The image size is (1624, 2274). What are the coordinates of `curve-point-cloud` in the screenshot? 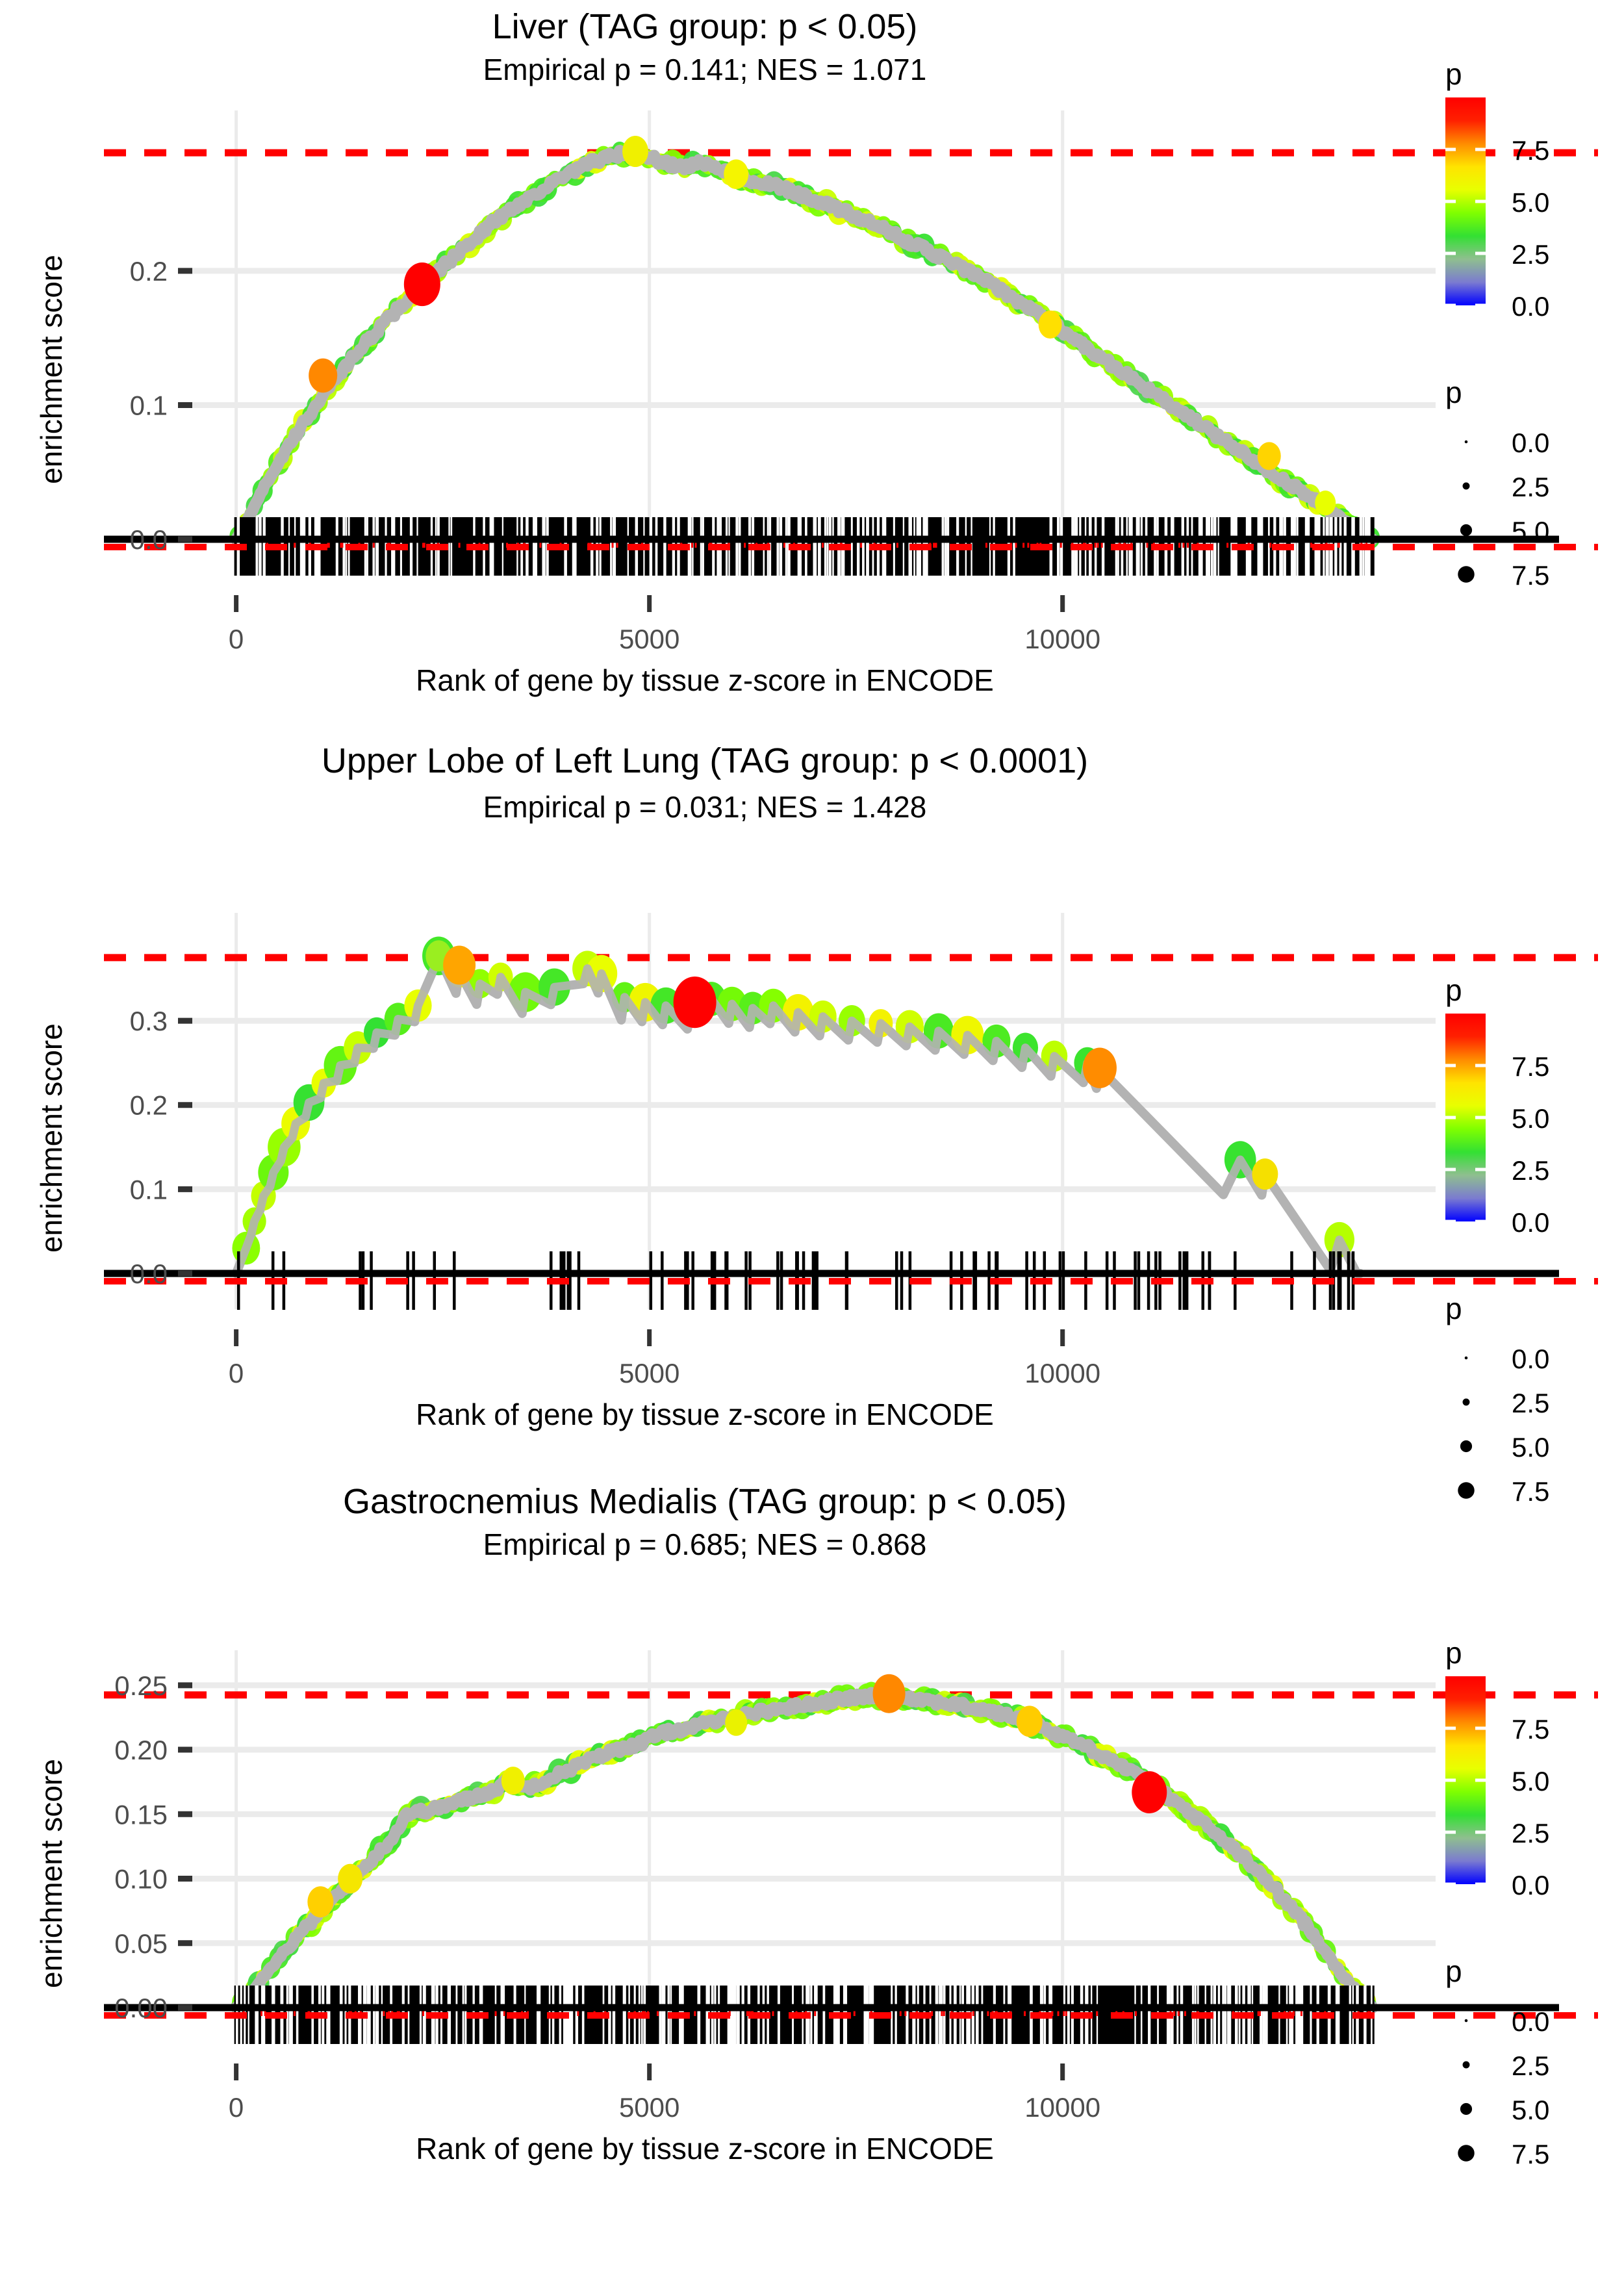 It's located at (804, 1847).